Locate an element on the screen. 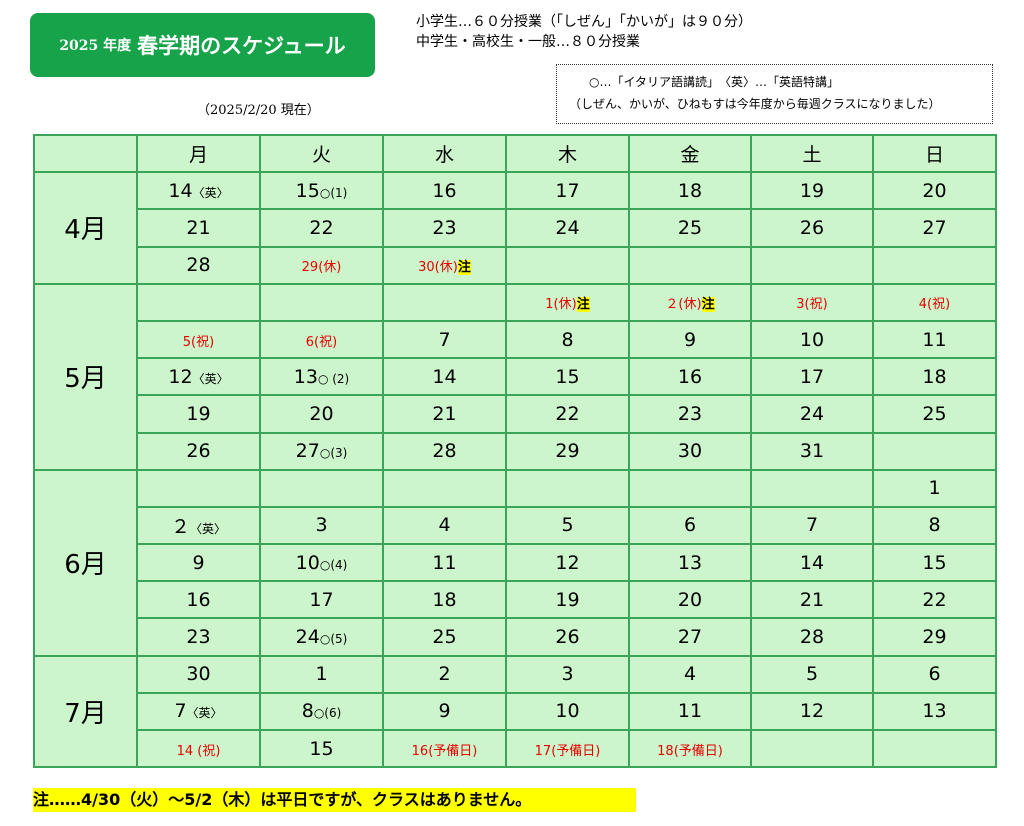 The width and height of the screenshot is (1024, 826). day-cell: 18(予備日) is located at coordinates (690, 748).